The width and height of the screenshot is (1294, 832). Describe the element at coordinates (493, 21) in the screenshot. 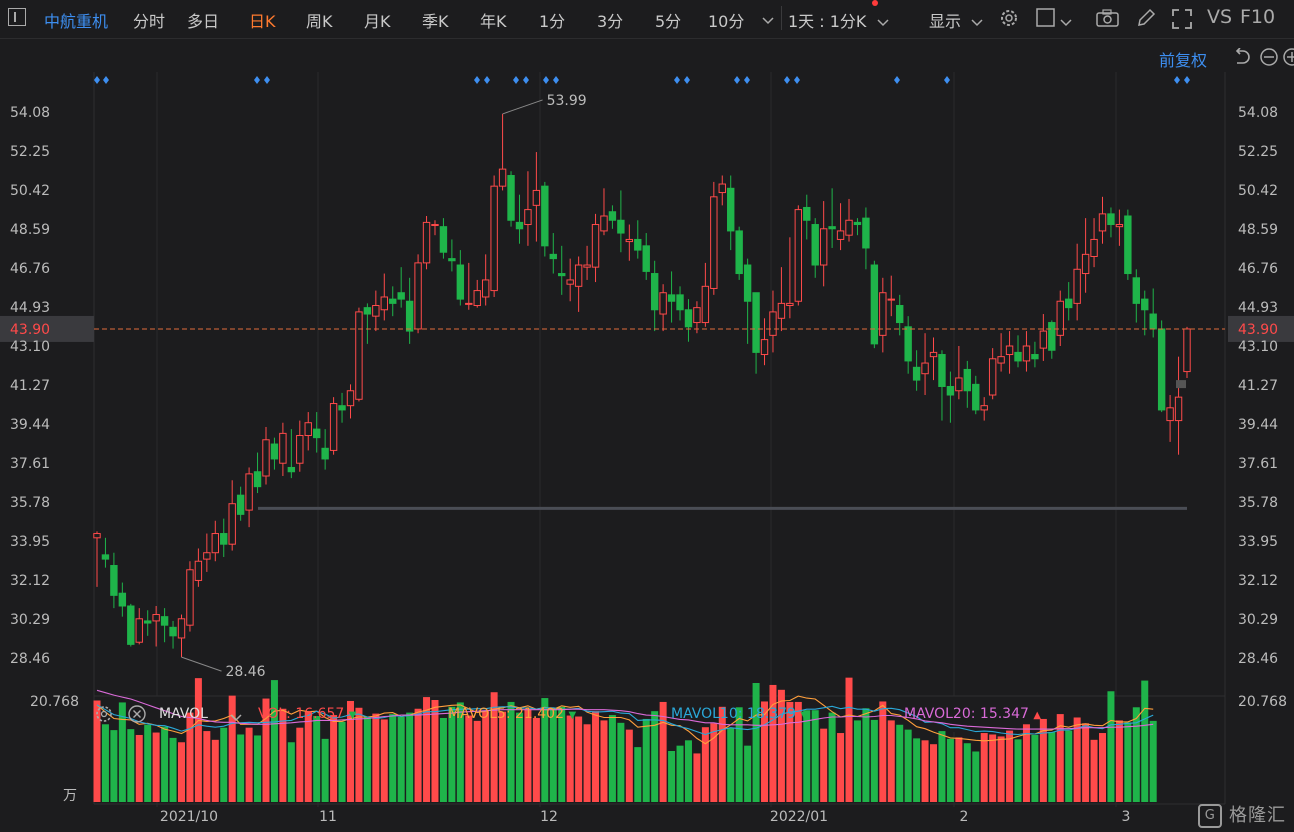

I see `tab-niank: 年K` at that location.